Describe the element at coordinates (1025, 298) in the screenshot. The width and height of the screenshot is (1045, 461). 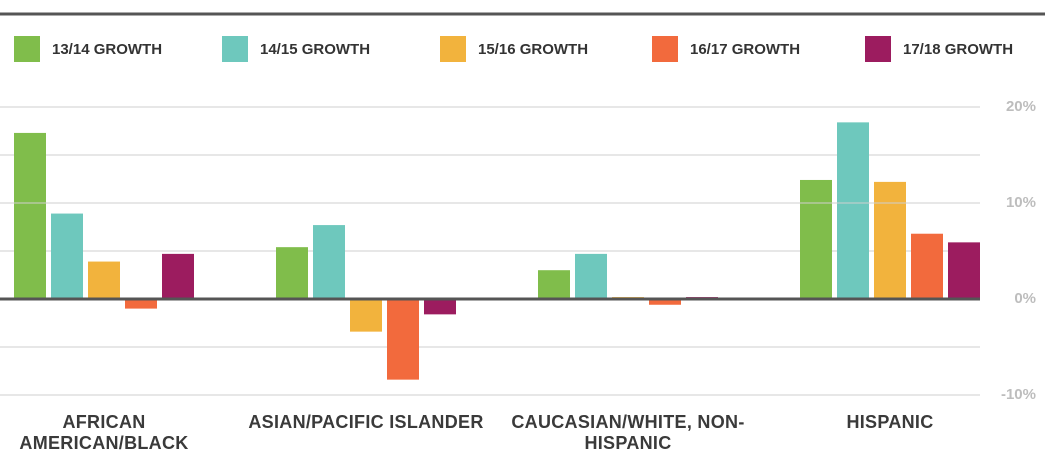
I see `y-tick-label: 0%` at that location.